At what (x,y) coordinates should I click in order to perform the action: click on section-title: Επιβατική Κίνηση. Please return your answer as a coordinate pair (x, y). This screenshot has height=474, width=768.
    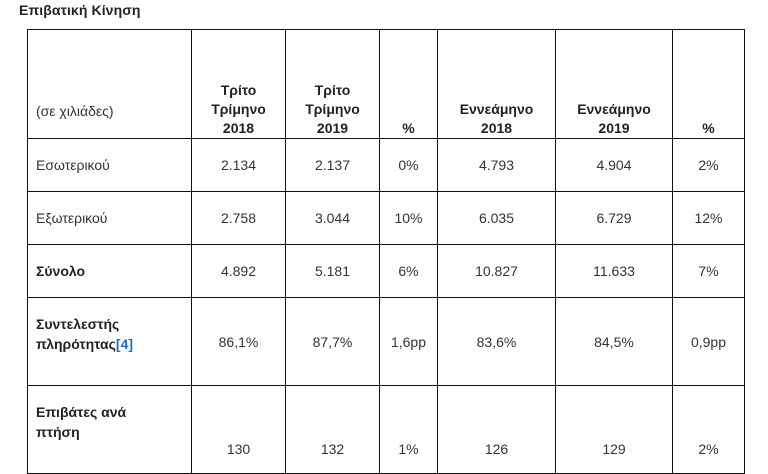
    Looking at the image, I should click on (80, 10).